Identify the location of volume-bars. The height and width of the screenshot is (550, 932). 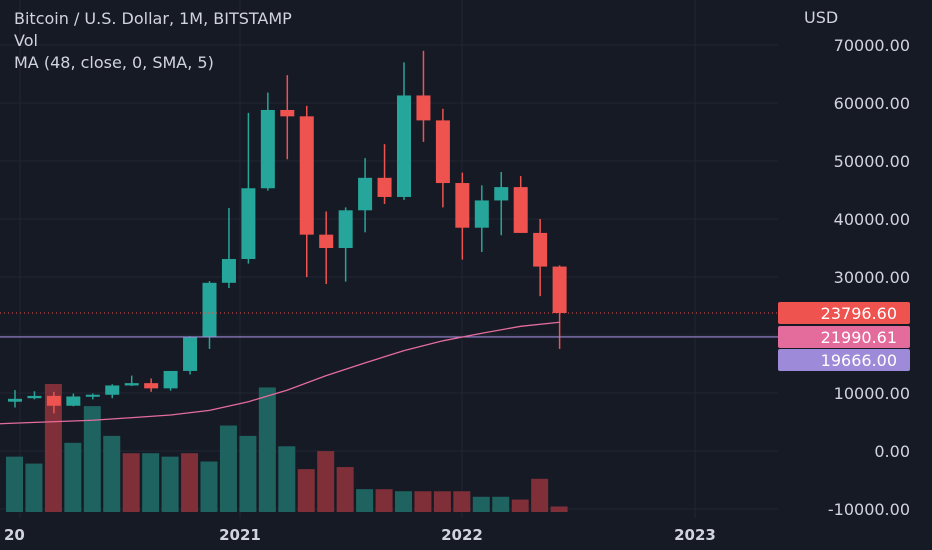
(287, 448).